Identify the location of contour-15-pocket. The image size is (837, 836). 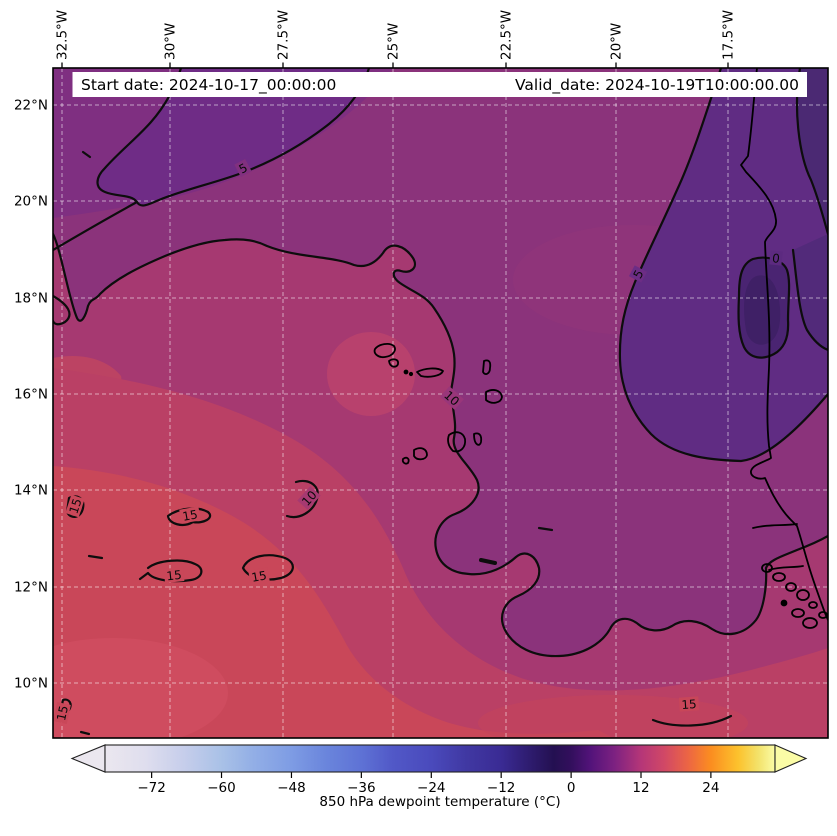
(170, 571).